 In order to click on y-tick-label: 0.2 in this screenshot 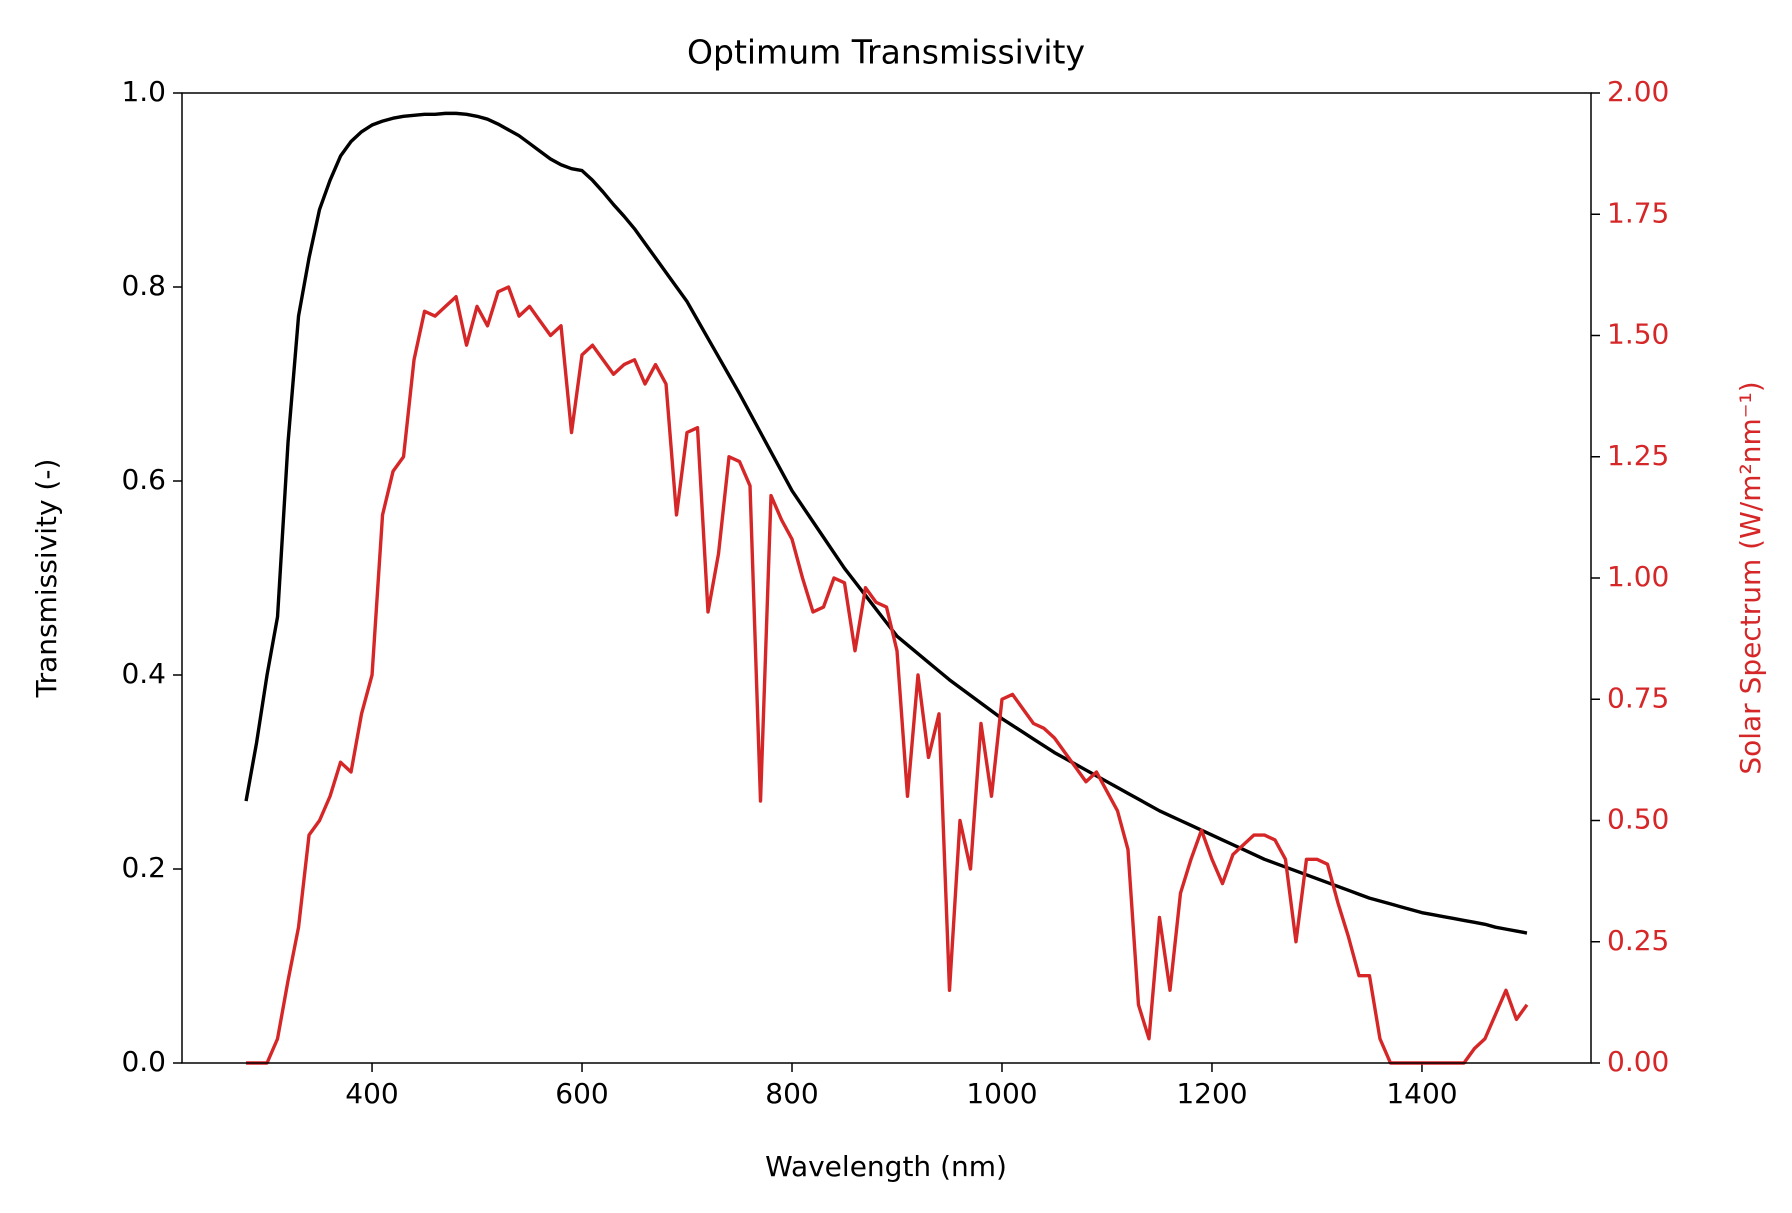, I will do `click(143, 867)`.